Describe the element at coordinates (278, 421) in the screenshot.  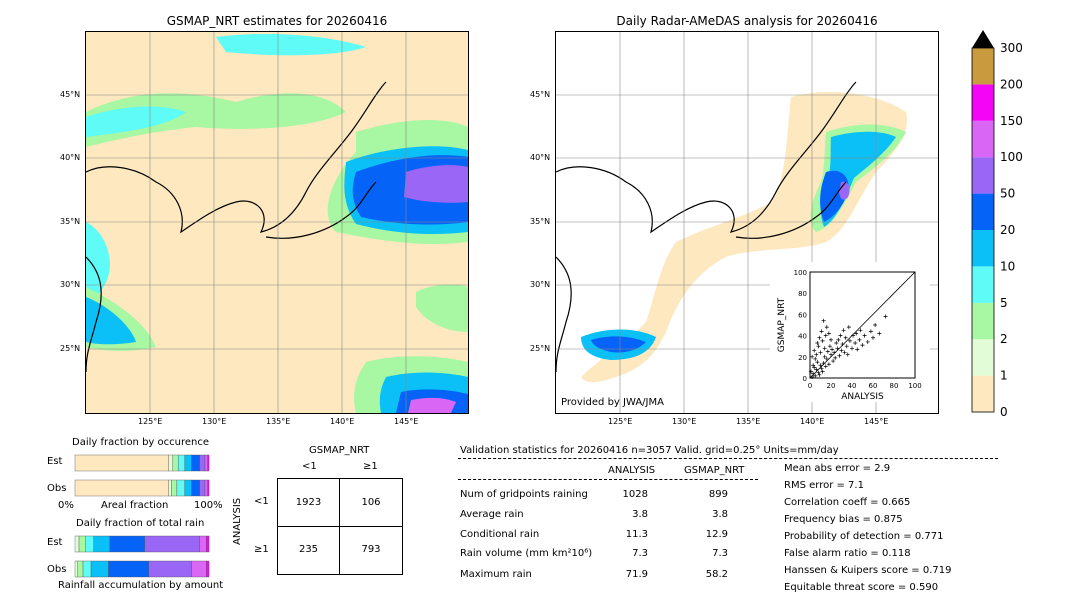
I see `left-lon-135: 135°E` at that location.